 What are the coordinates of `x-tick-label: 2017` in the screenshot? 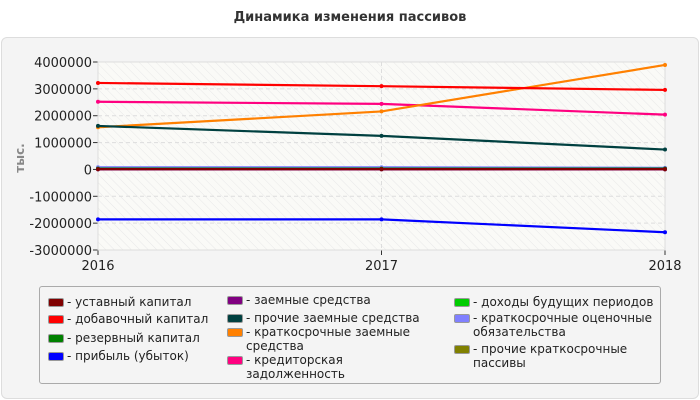 It's located at (381, 266).